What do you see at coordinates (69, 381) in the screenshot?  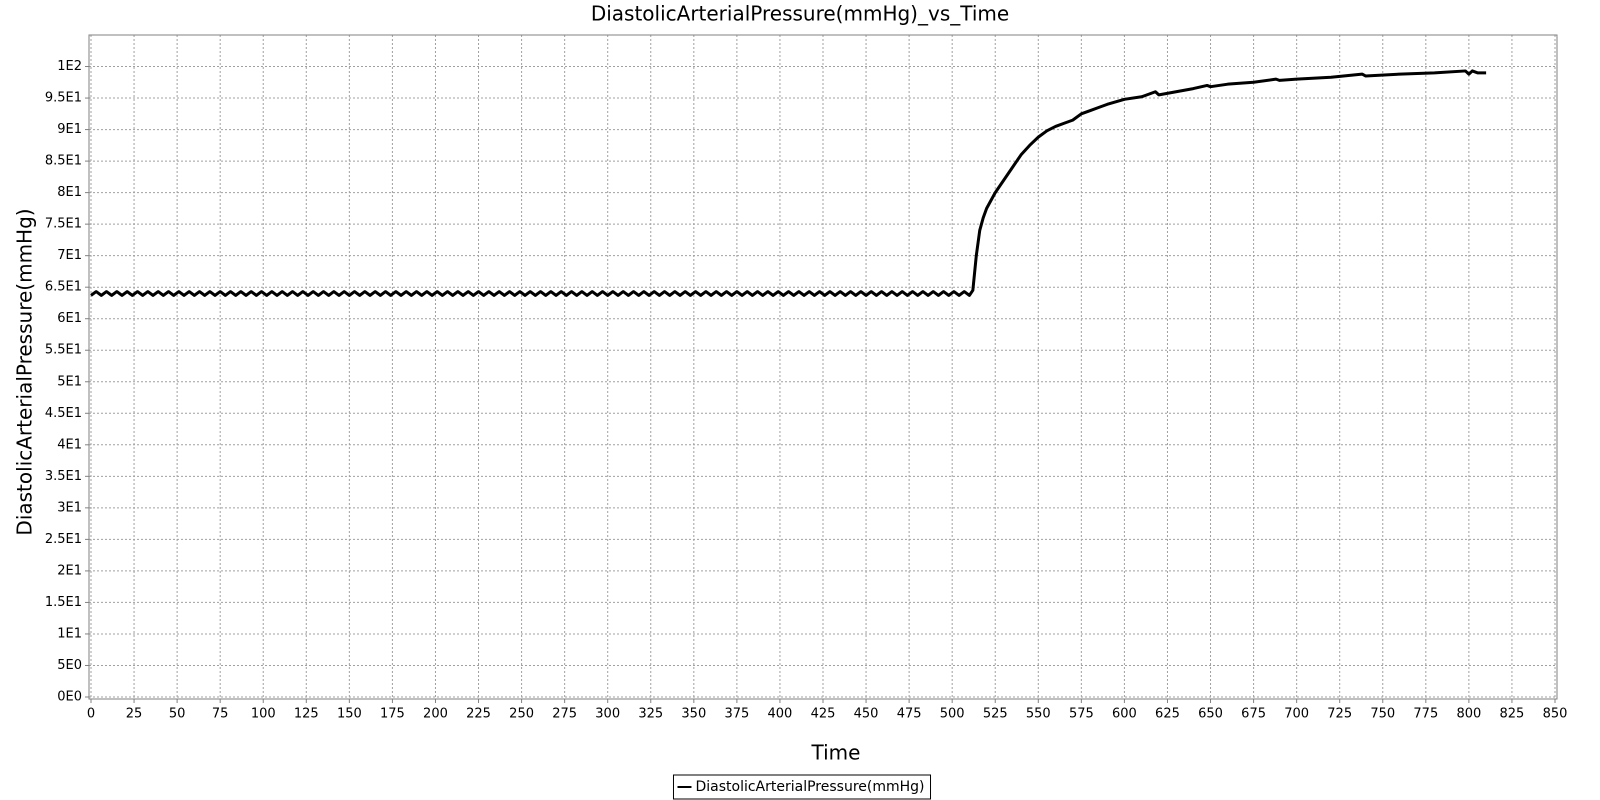 I see `y-tick-label: 5E1` at bounding box center [69, 381].